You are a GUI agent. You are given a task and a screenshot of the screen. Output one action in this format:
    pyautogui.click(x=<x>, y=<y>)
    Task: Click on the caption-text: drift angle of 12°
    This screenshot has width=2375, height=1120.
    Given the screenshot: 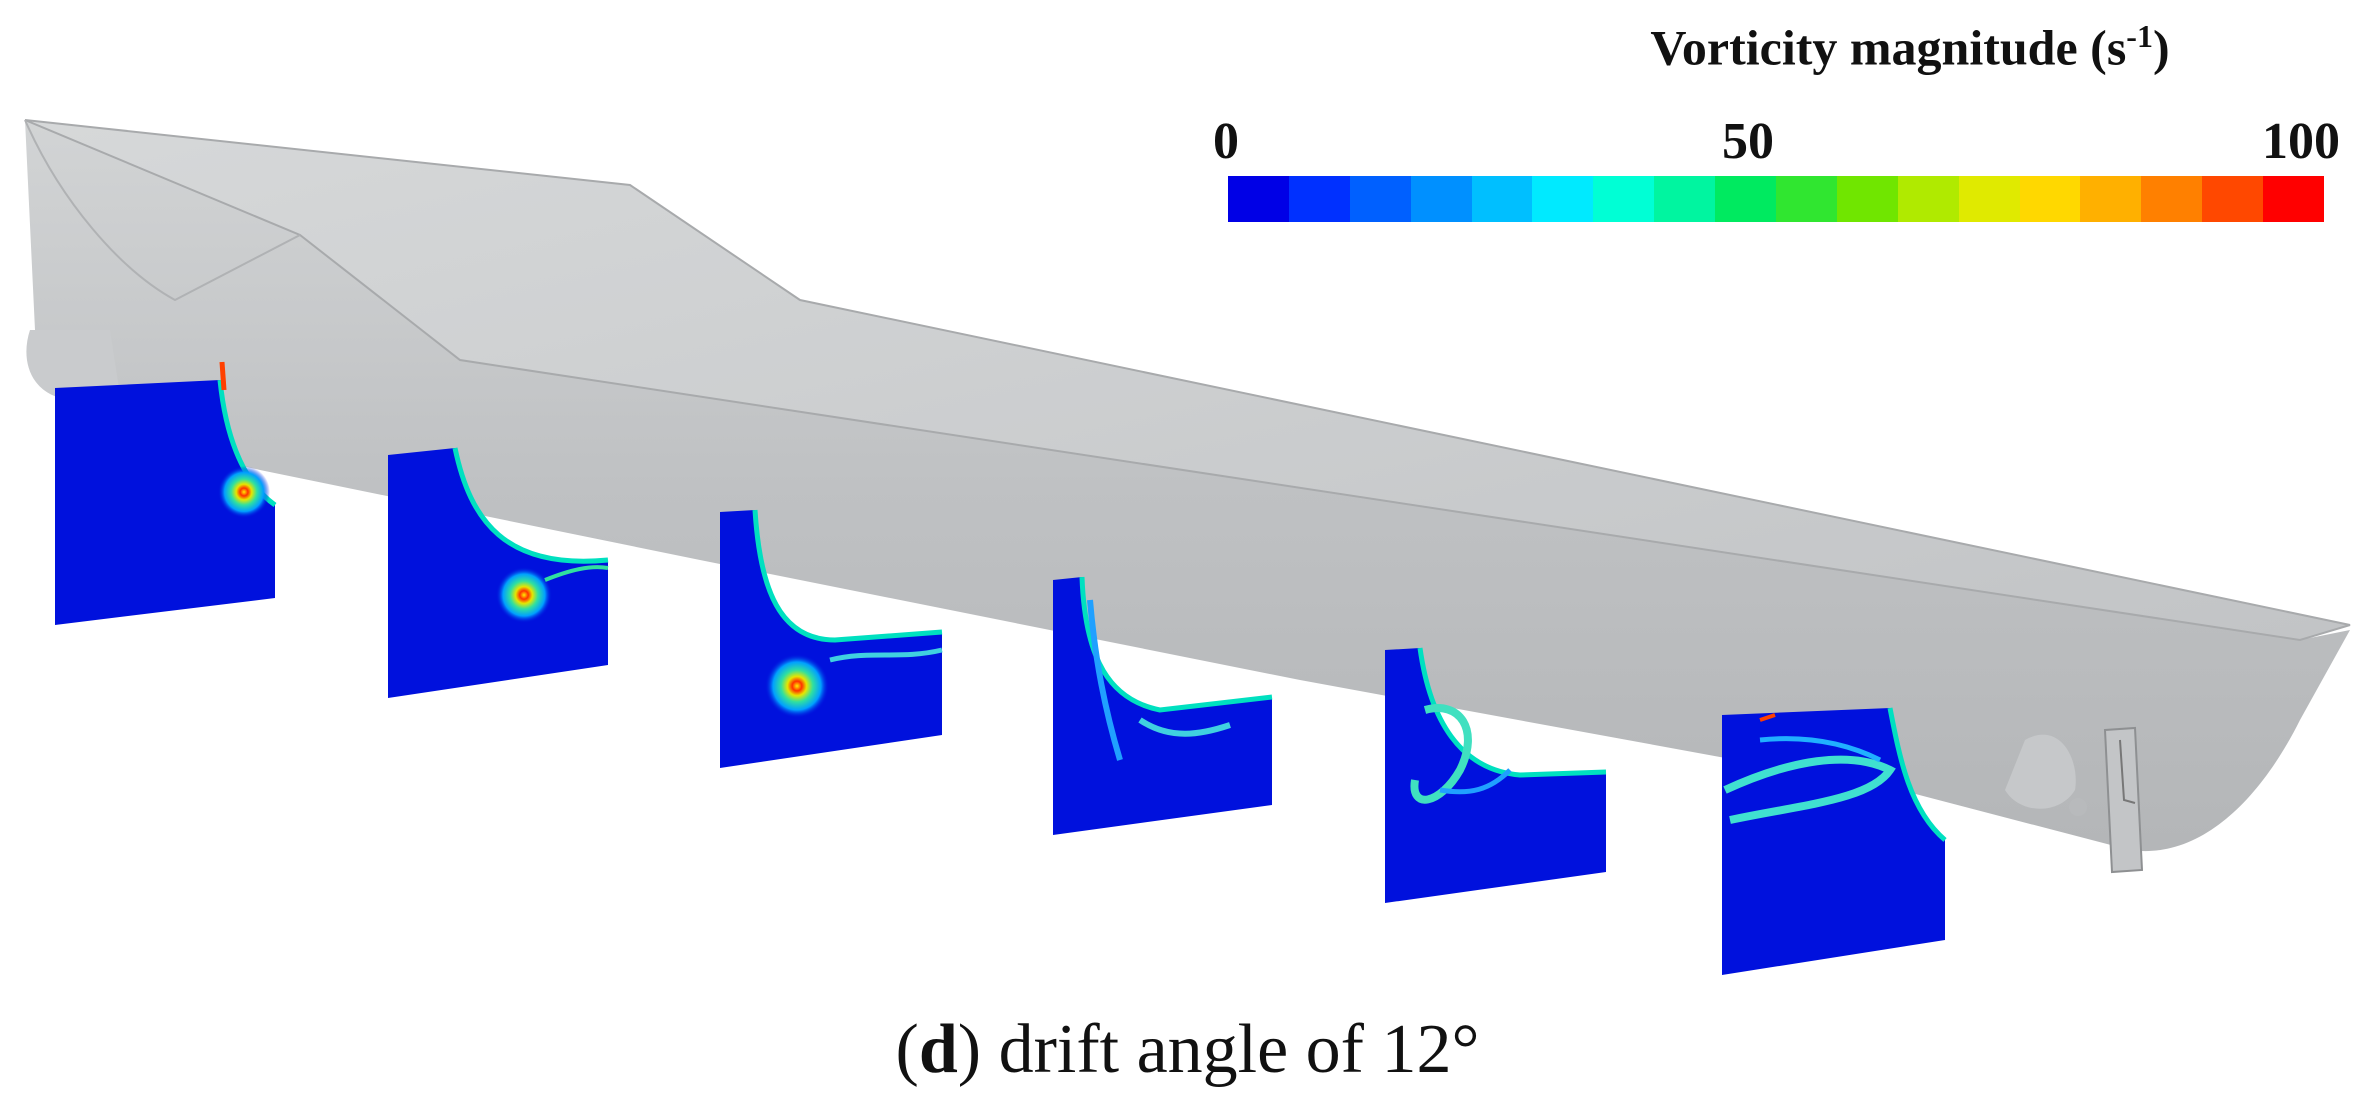 What is the action you would take?
    pyautogui.click(x=1230, y=1049)
    